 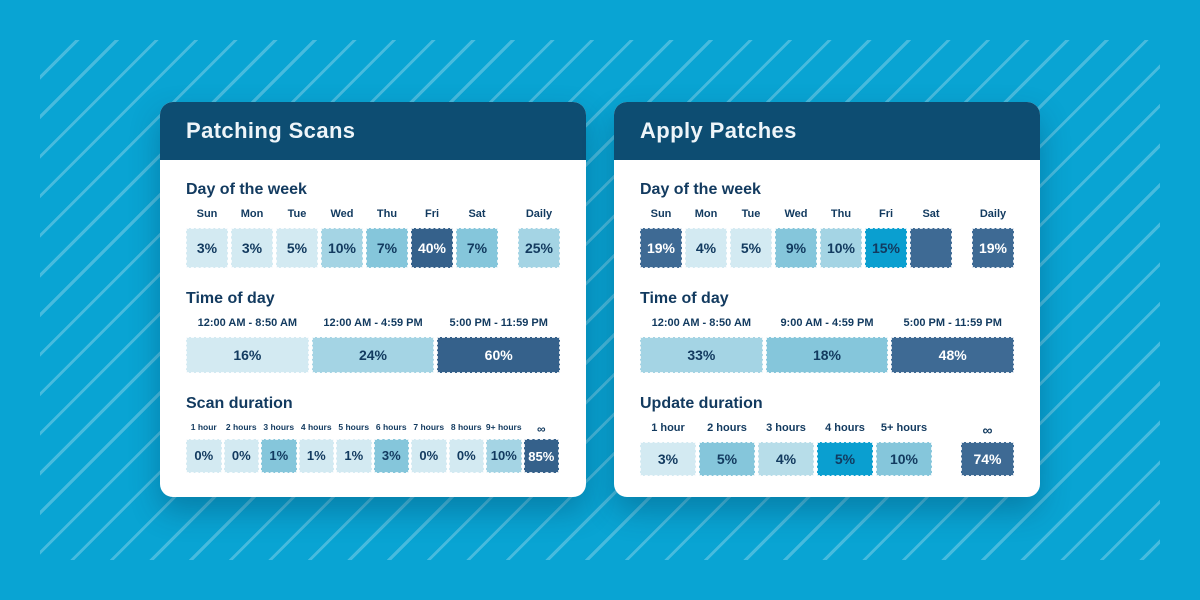 What do you see at coordinates (841, 238) in the screenshot?
I see `cell-column-thu: Thu 10%` at bounding box center [841, 238].